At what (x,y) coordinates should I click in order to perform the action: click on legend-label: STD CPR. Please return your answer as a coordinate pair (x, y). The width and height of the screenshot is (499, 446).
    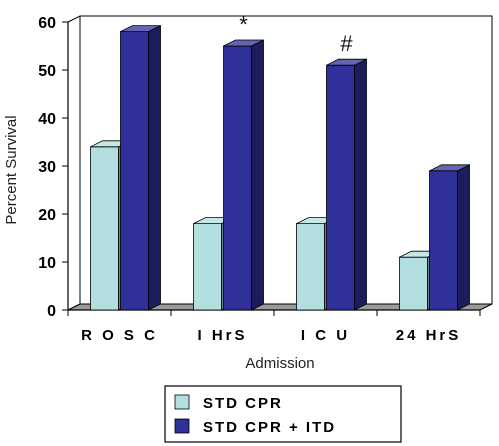
    Looking at the image, I should click on (243, 403).